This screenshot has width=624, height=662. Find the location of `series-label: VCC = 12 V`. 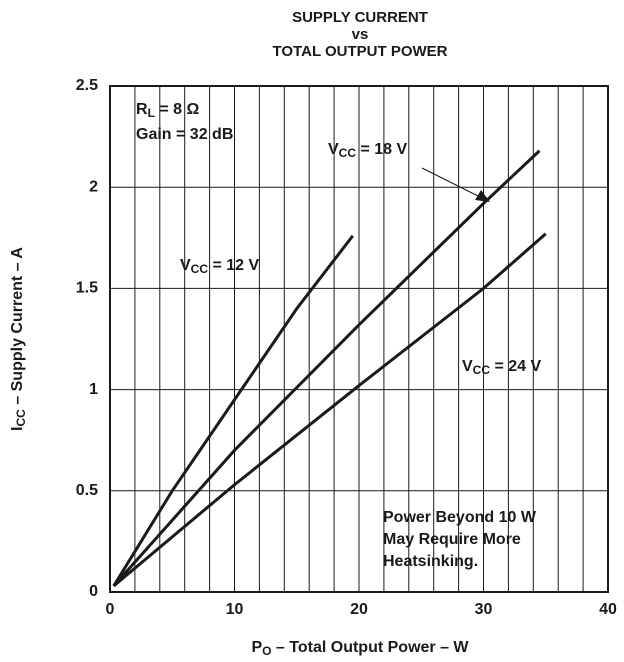

series-label: VCC = 12 V is located at coordinates (219, 266).